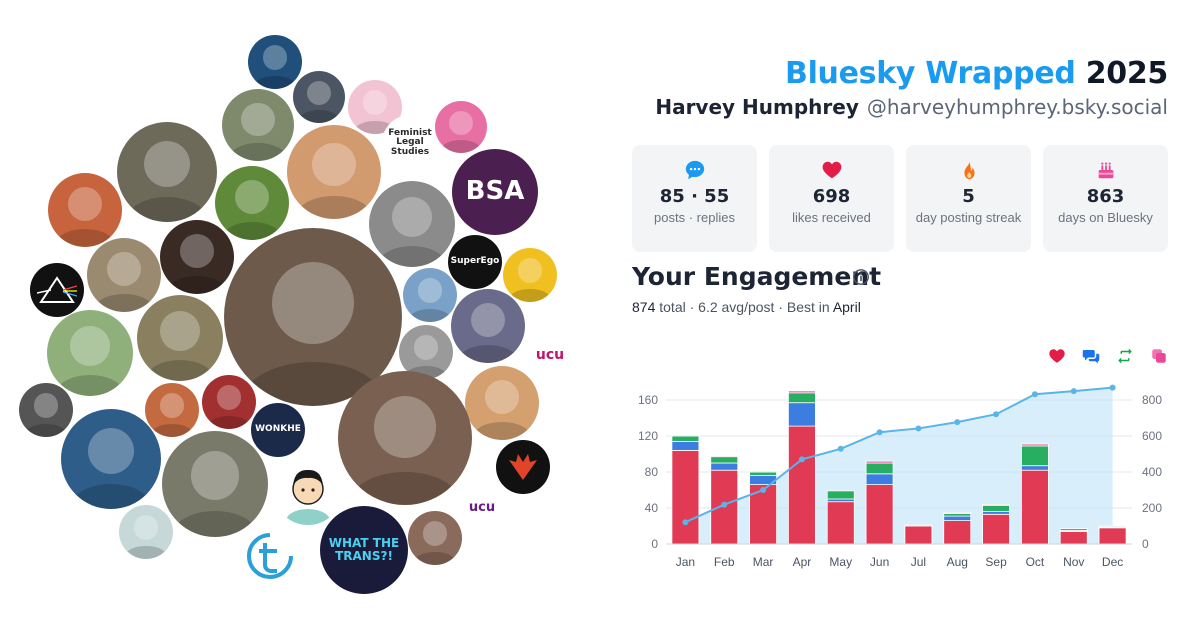 The width and height of the screenshot is (1200, 630). Describe the element at coordinates (861, 277) in the screenshot. I see `info-icon` at that location.